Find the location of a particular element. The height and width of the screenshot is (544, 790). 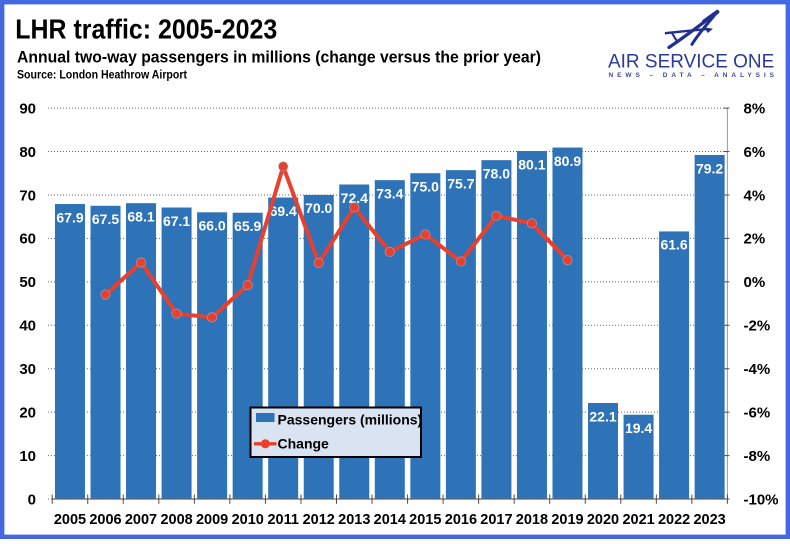

svg-text: 4% is located at coordinates (755, 195).